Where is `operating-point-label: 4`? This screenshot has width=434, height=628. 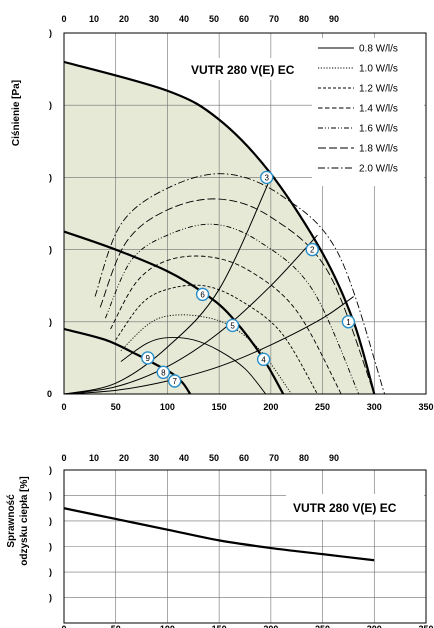 operating-point-label: 4 is located at coordinates (263, 359).